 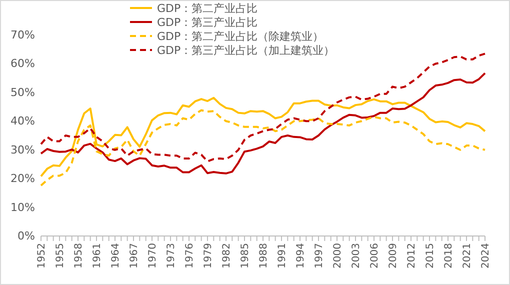 What do you see at coordinates (246, 50) in the screenshot?
I see `legend-label: GDP：第三产业占比（加上建筑业）` at bounding box center [246, 50].